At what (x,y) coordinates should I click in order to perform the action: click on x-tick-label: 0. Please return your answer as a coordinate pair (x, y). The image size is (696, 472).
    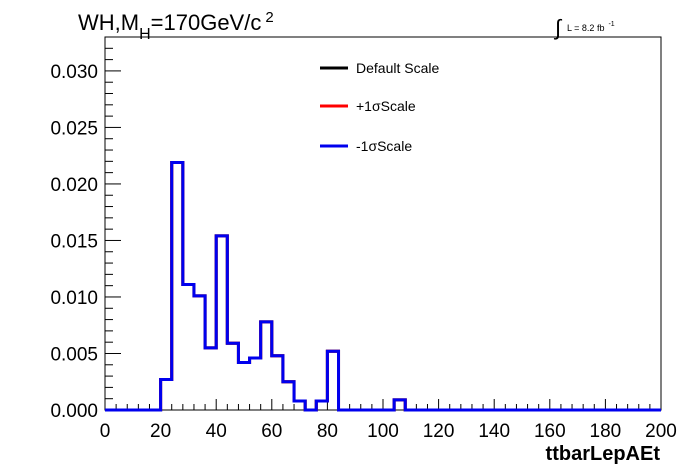
    Looking at the image, I should click on (105, 431).